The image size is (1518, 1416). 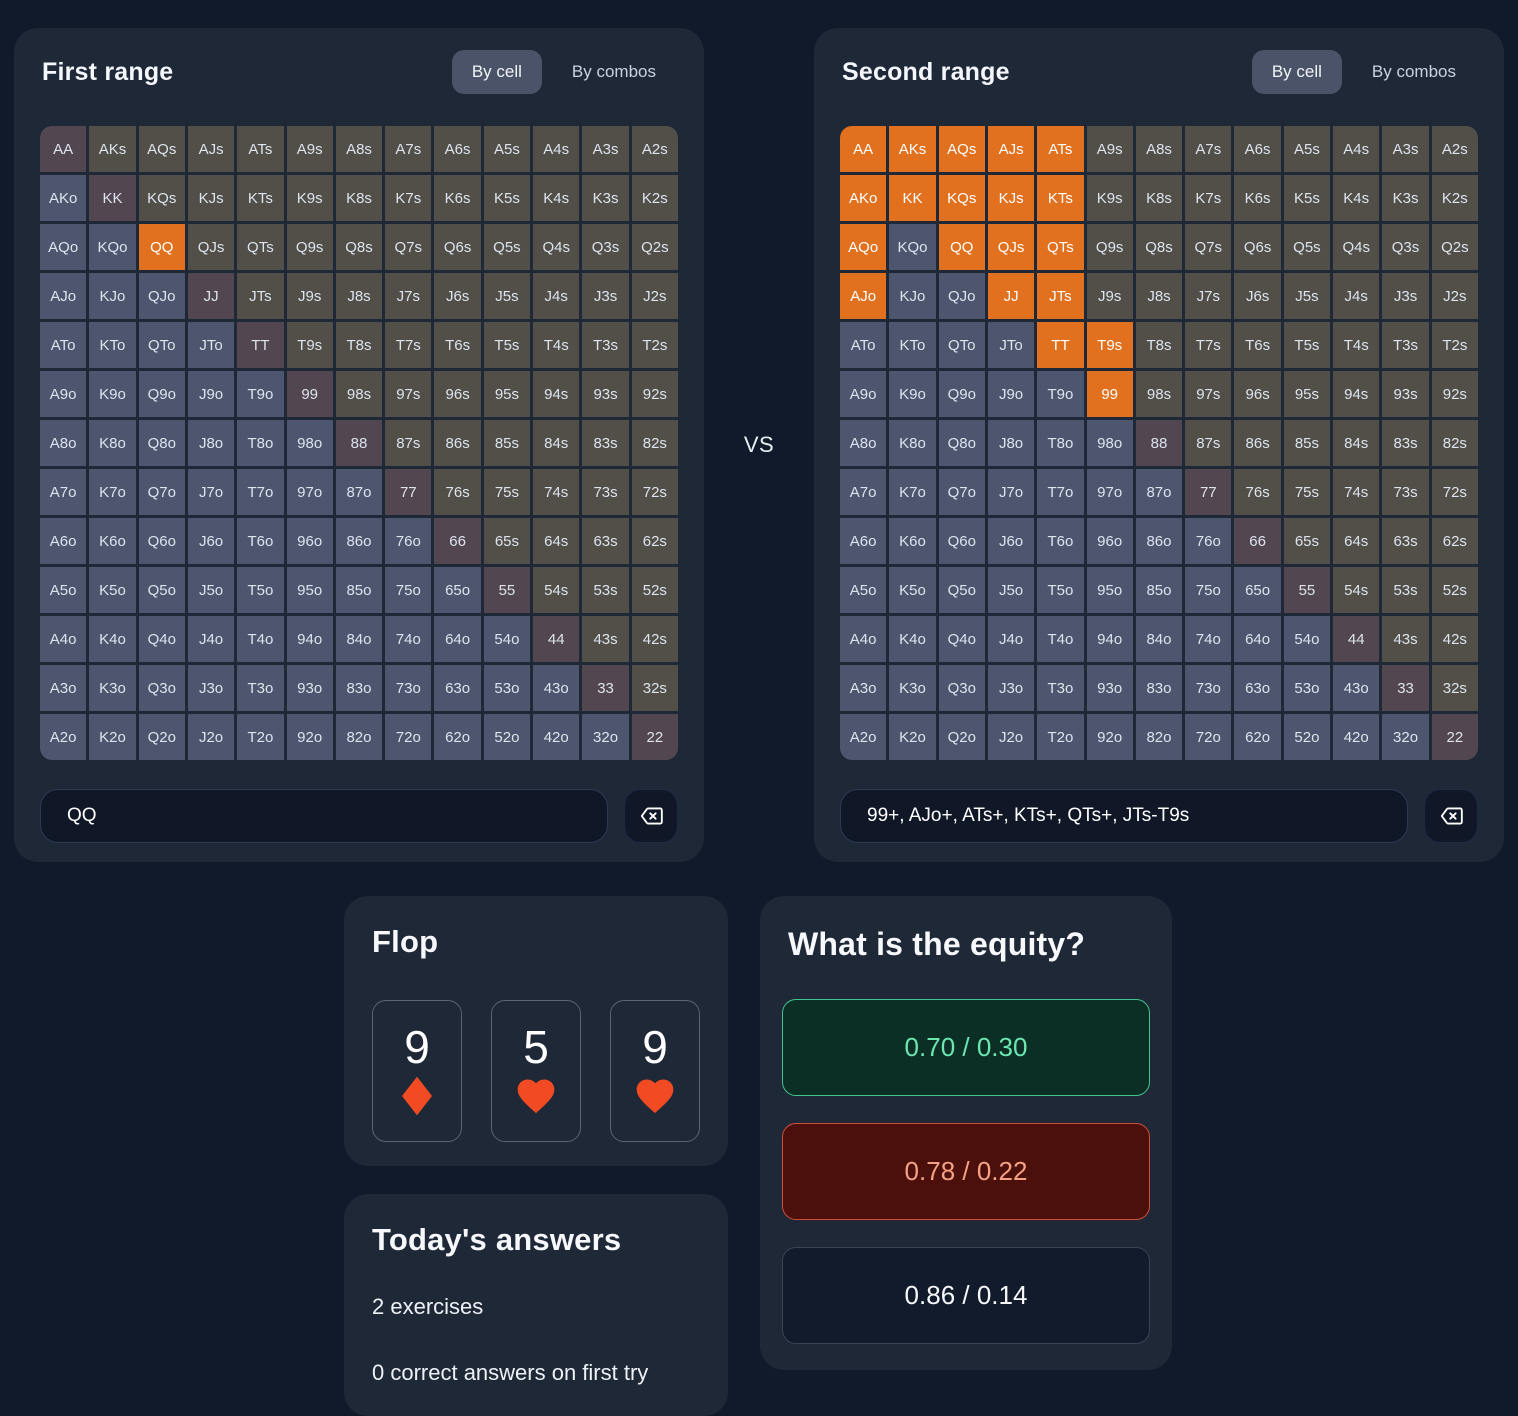 I want to click on hand-cell-J4o: J4o, so click(x=211, y=639).